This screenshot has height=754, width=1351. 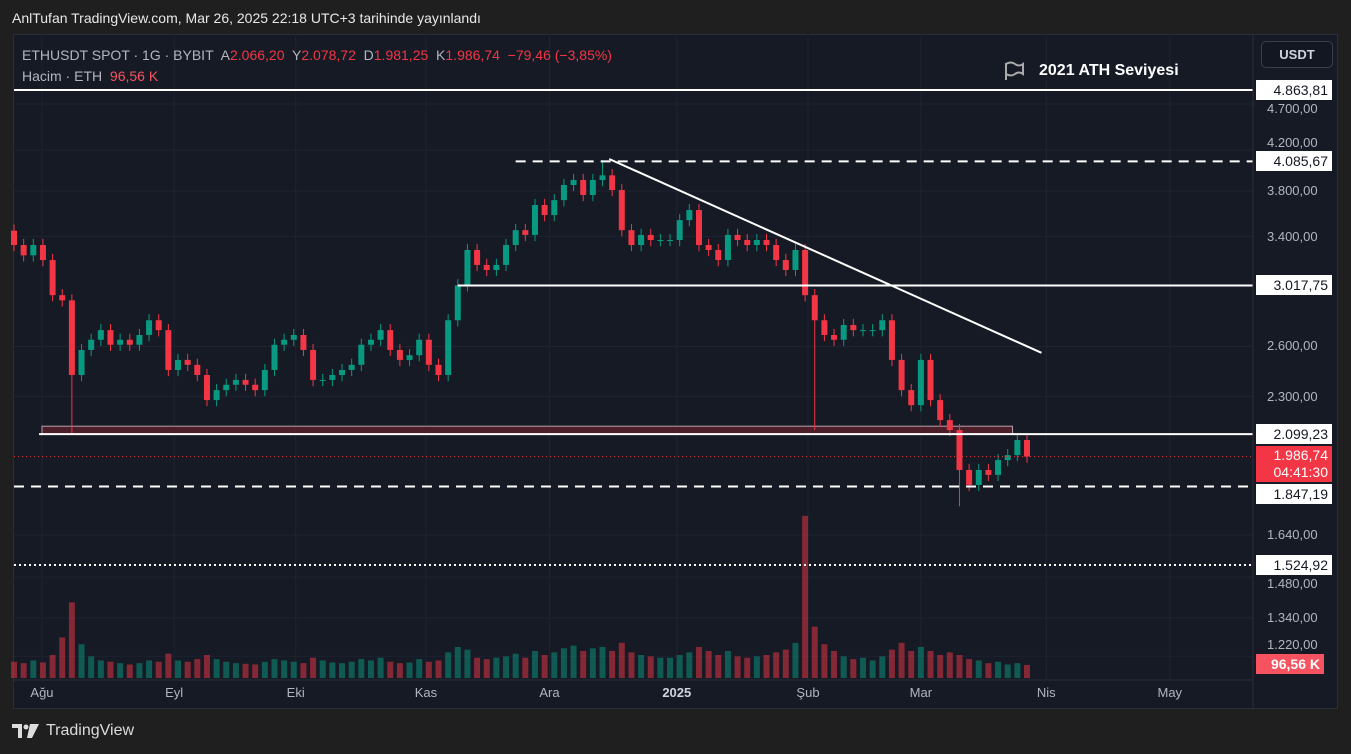 I want to click on volume-label: Hacim · ETH, so click(x=62, y=76).